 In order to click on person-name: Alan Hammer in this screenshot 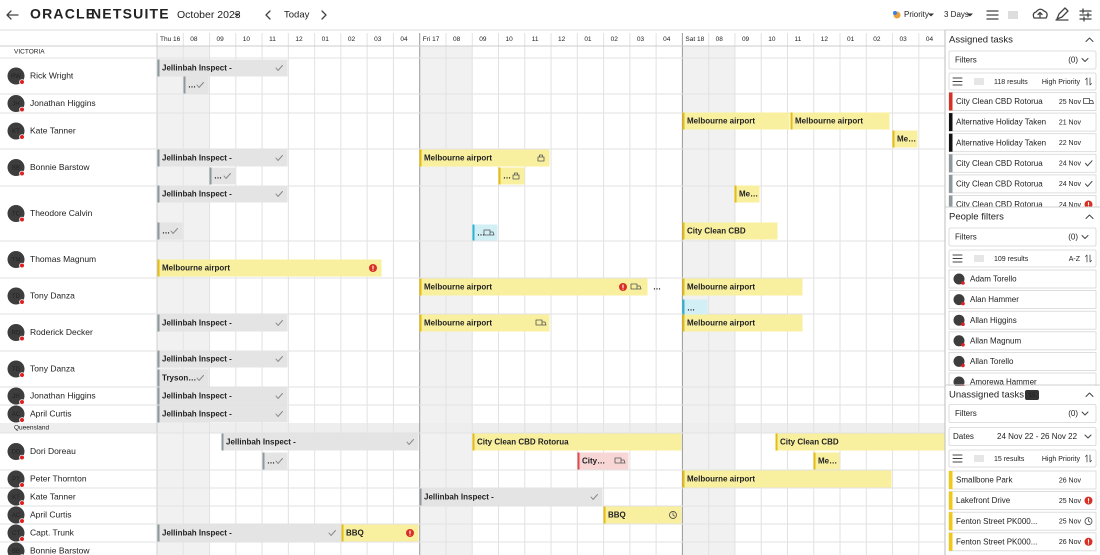, I will do `click(994, 299)`.